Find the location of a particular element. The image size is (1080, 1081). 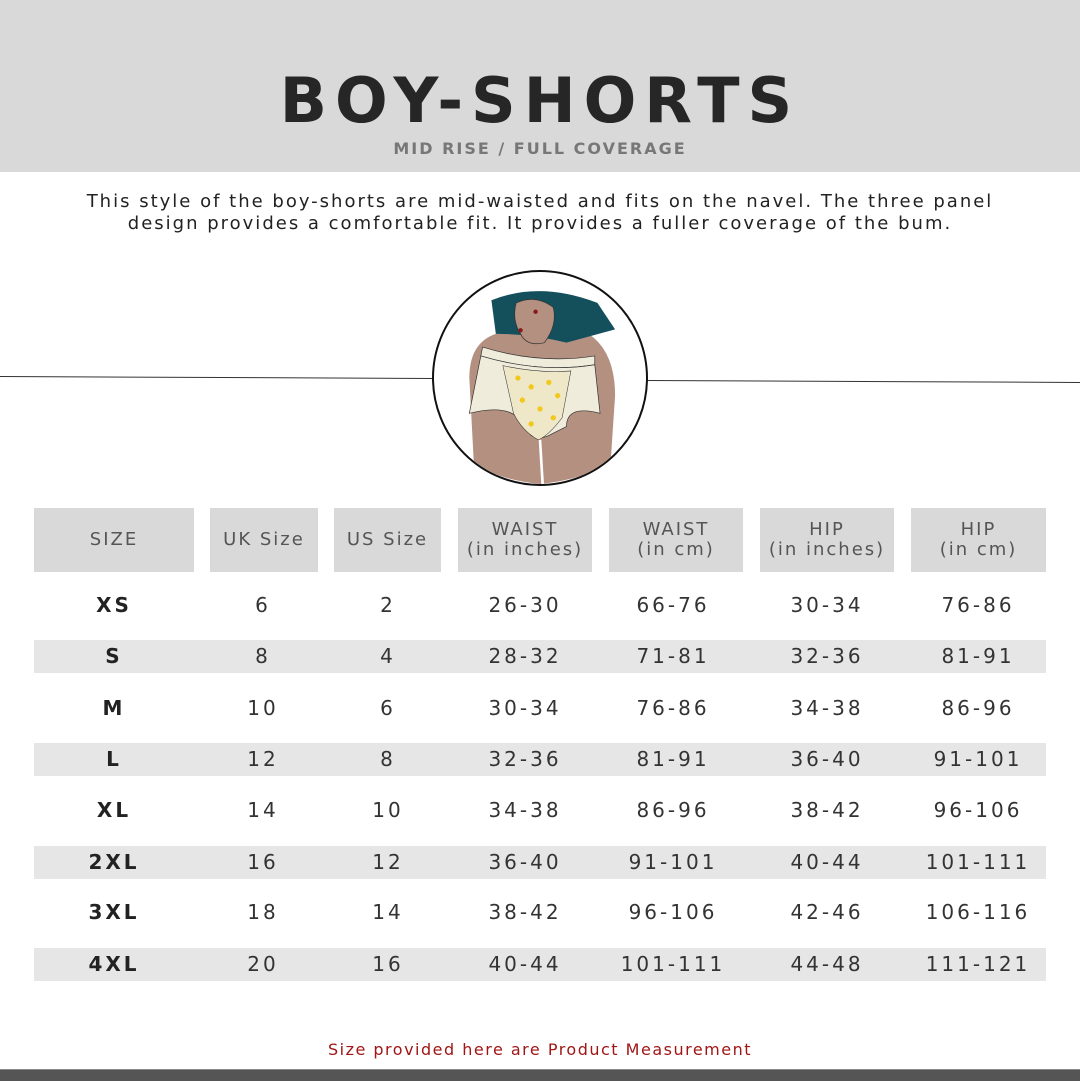

table-cell: 20 is located at coordinates (263, 964).